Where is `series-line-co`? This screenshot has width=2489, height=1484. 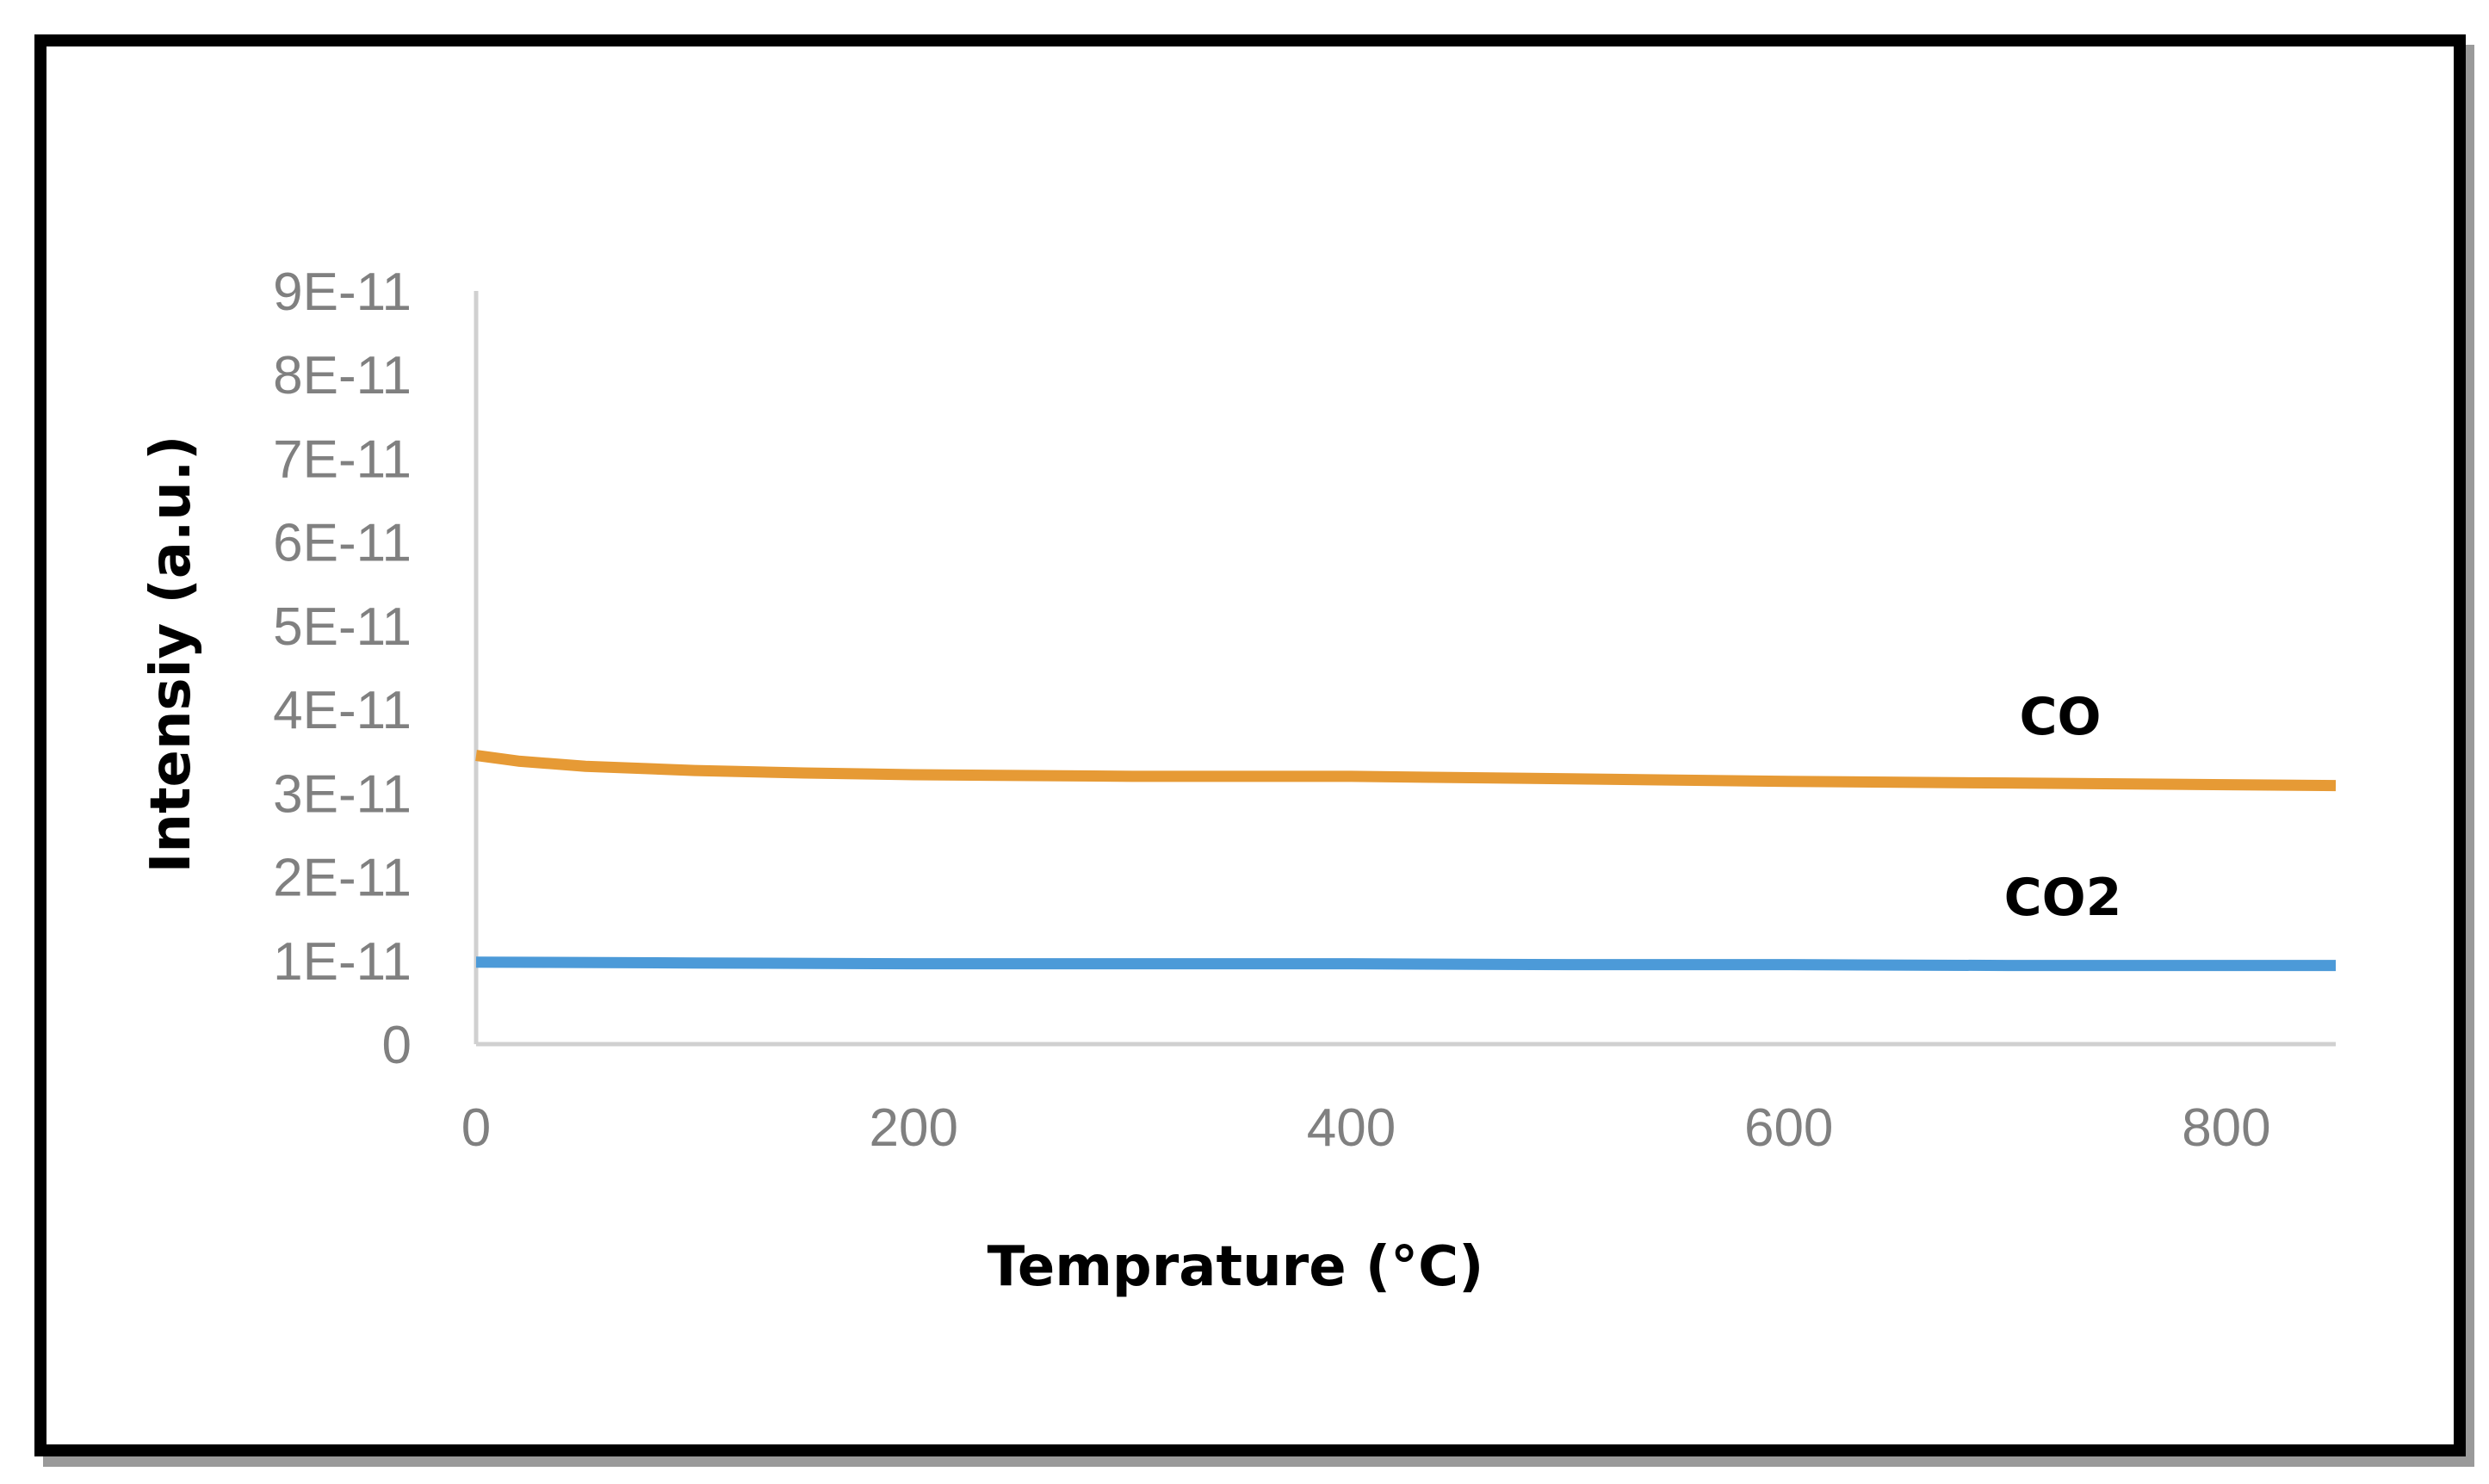
series-line-co is located at coordinates (1406, 771).